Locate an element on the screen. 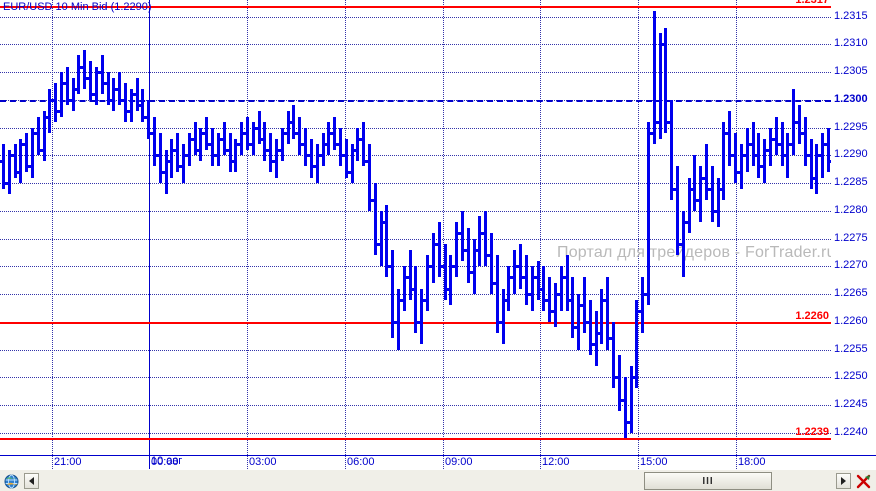 This screenshot has width=876, height=491. close-icon is located at coordinates (864, 482).